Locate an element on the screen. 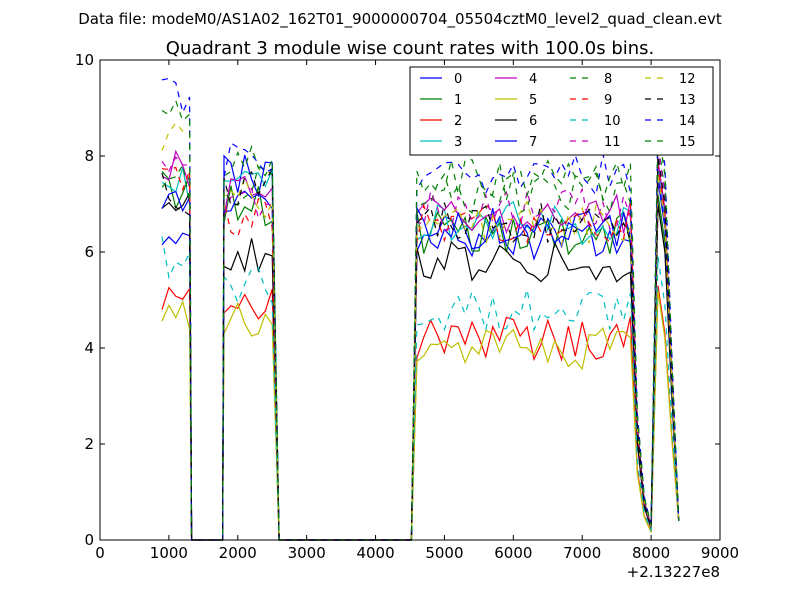 This screenshot has height=600, width=800. x-tick-label: 8000 is located at coordinates (651, 553).